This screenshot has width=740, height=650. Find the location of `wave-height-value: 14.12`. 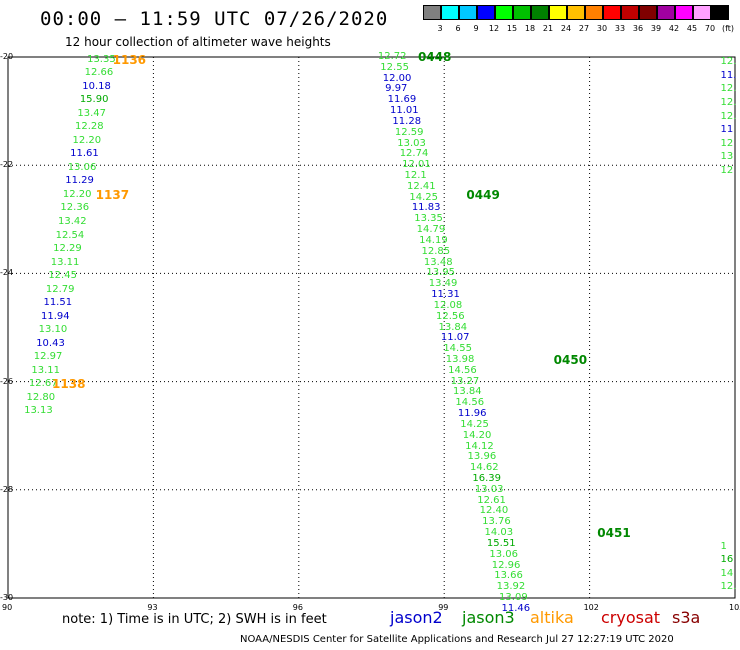

wave-height-value: 14.12 is located at coordinates (479, 446).